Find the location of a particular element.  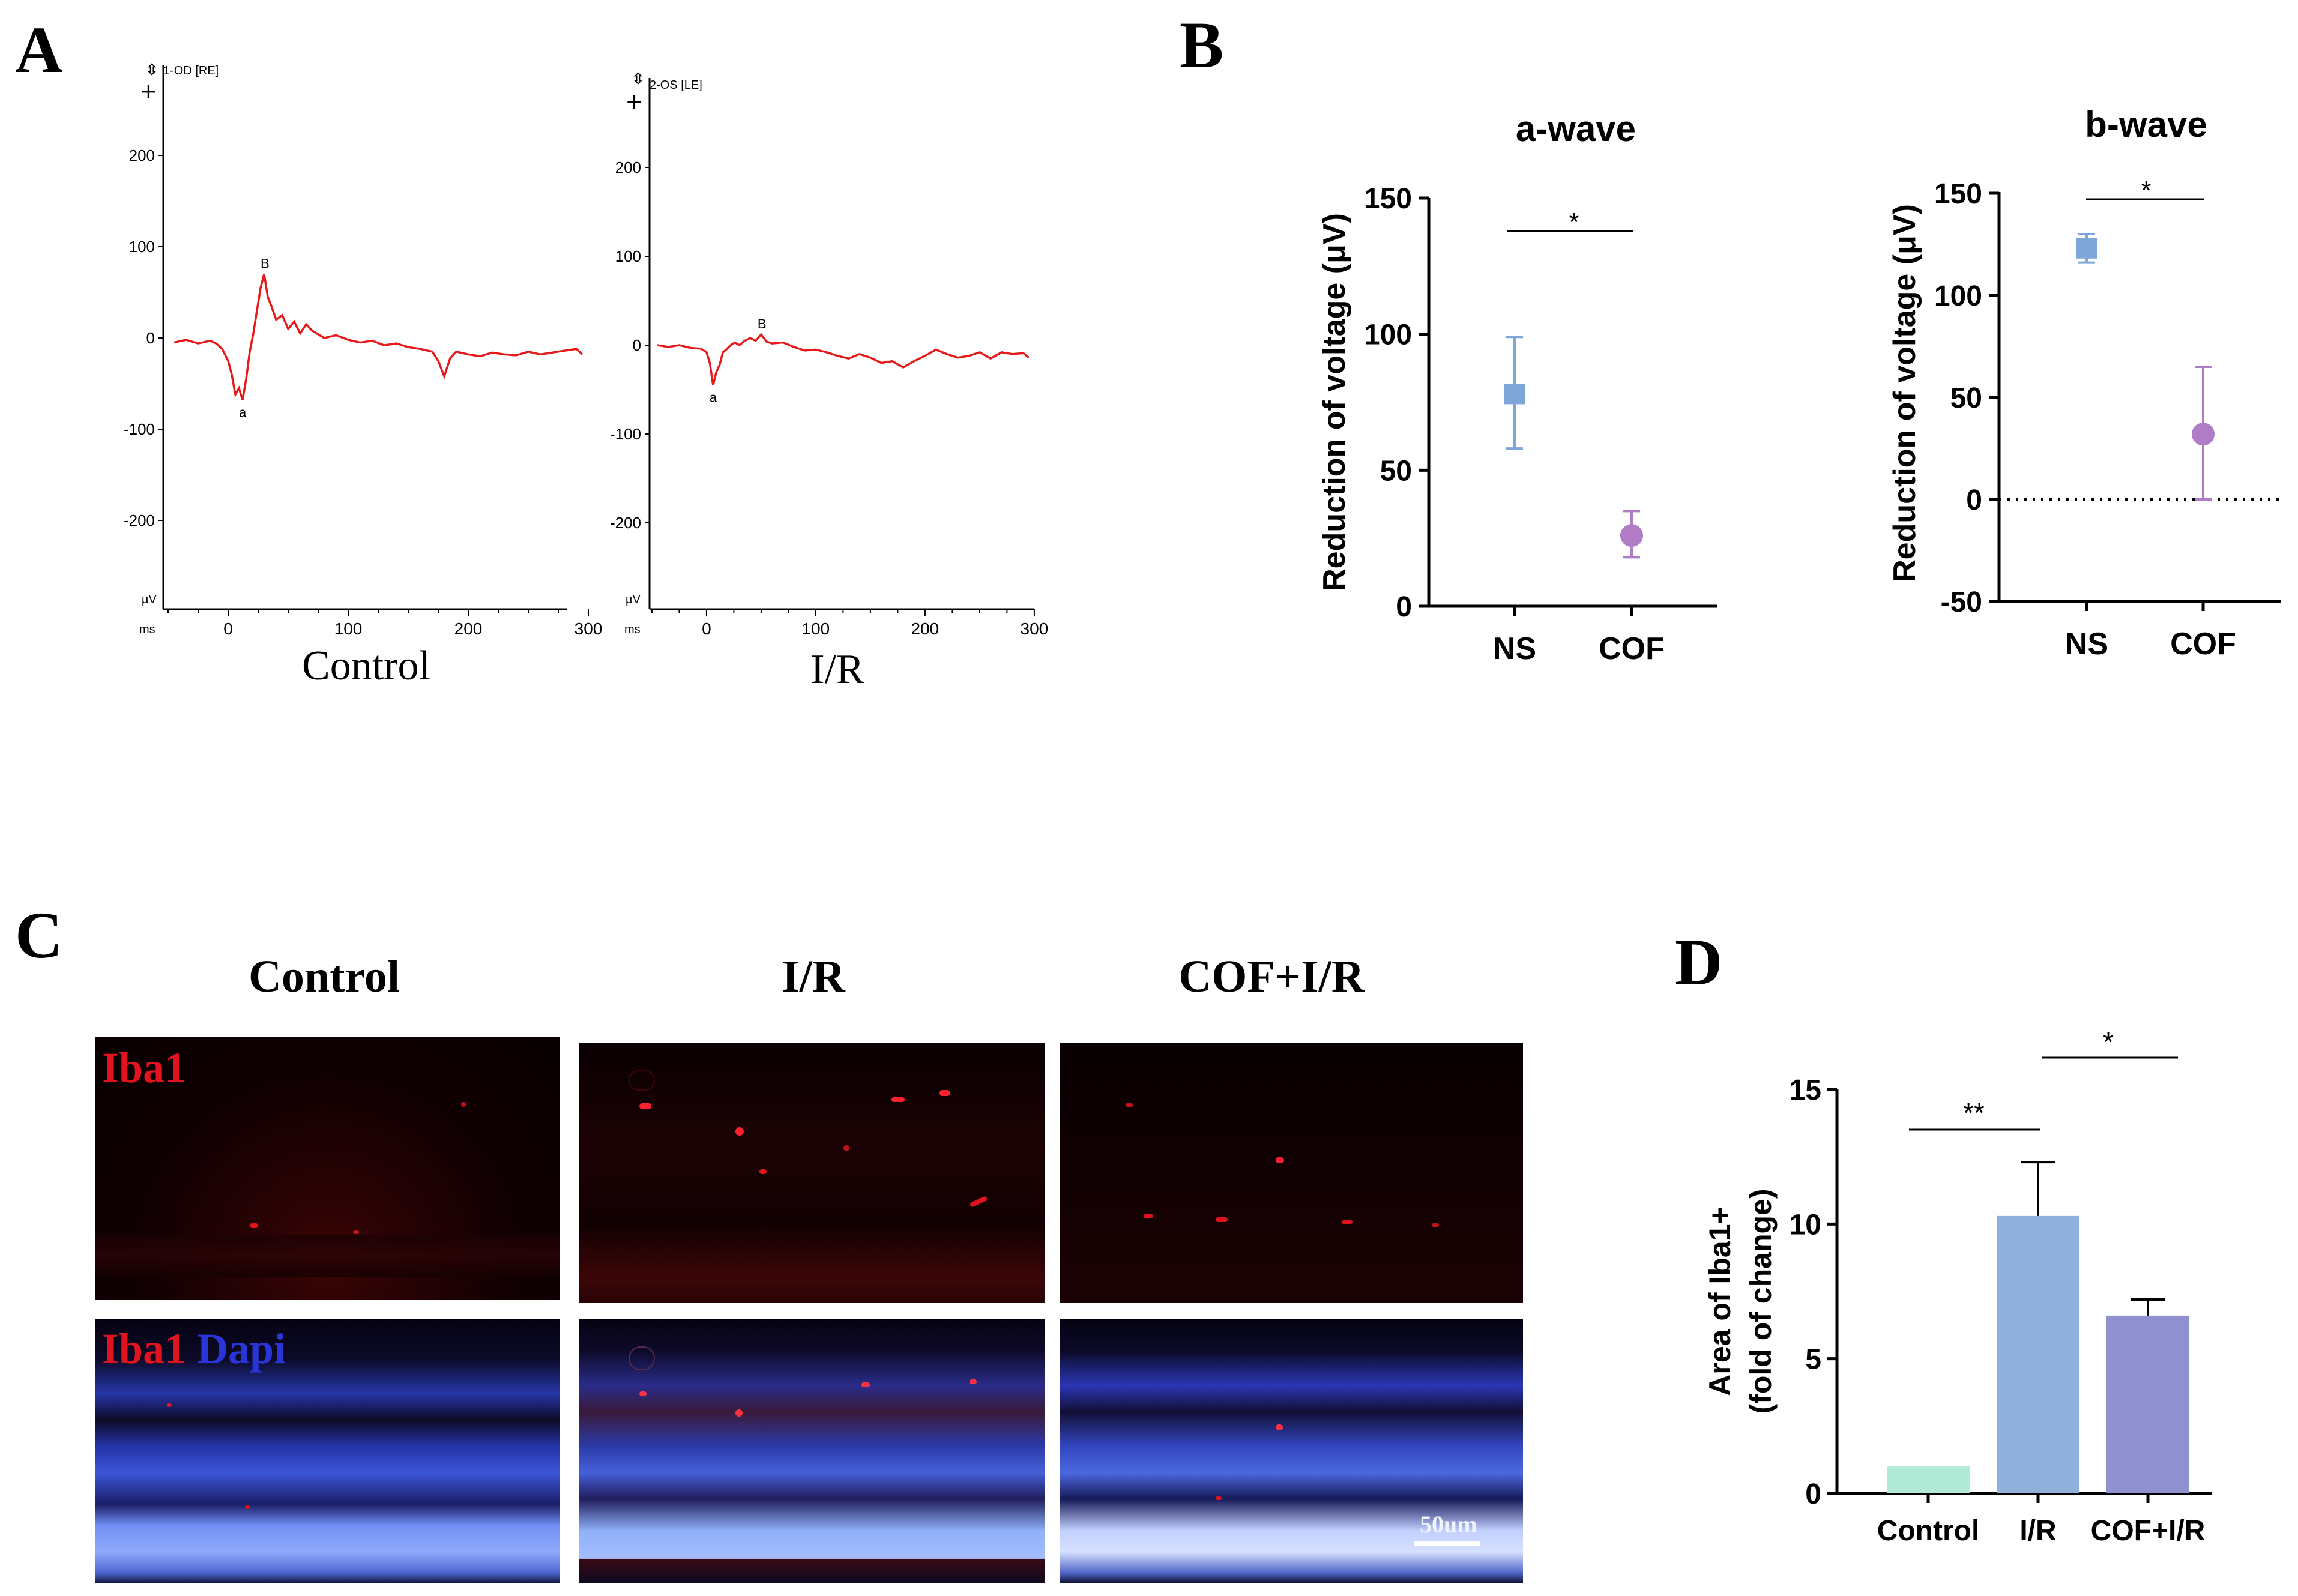

ctl-y-tick-label: -200 is located at coordinates (139, 520).